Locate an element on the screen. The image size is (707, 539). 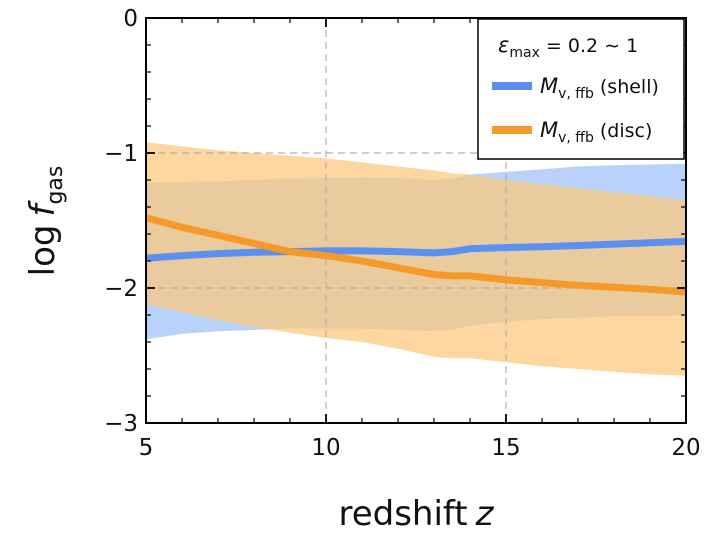
line-disc is located at coordinates (416, 255).